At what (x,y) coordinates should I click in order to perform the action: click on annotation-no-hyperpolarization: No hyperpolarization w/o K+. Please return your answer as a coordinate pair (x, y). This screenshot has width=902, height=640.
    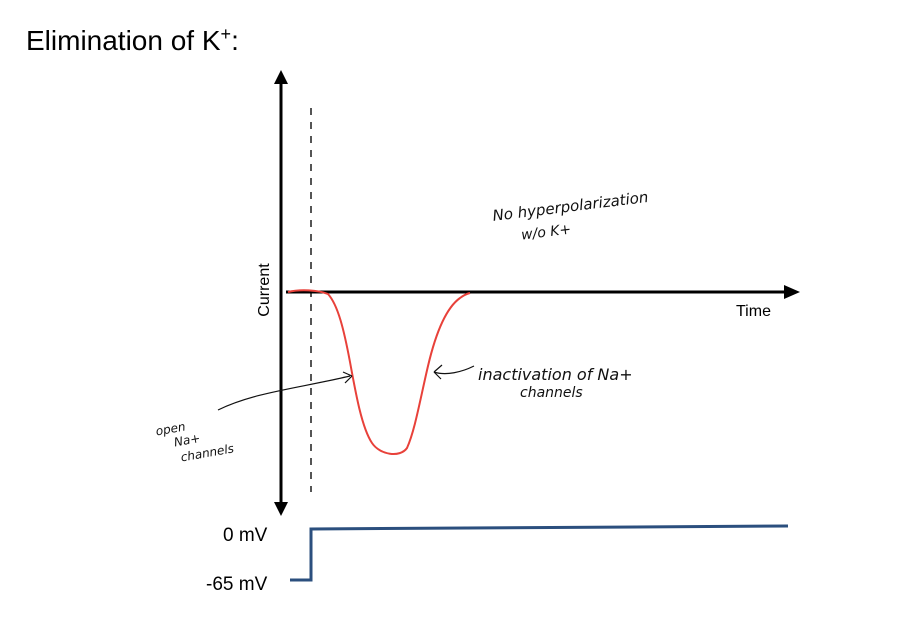
    Looking at the image, I should click on (571, 216).